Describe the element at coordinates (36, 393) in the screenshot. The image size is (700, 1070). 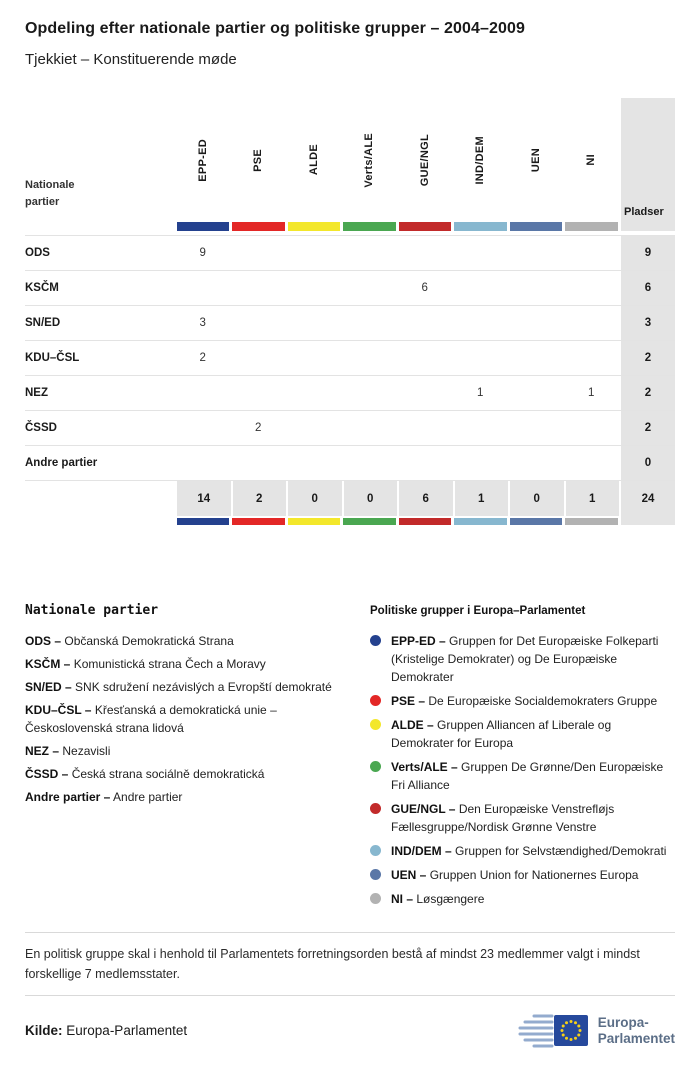
I see `party-name-cell: NEZ` at that location.